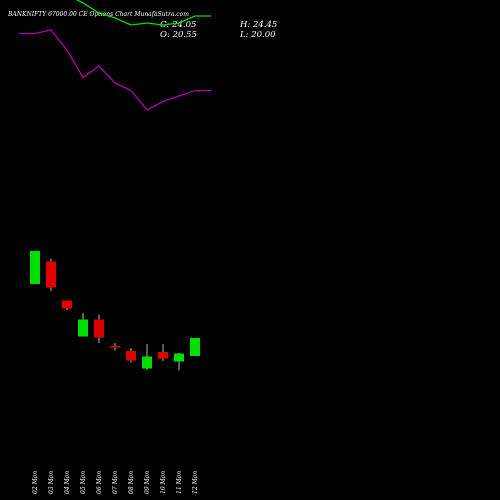 This screenshot has width=500, height=500. Describe the element at coordinates (115, 311) in the screenshot. I see `candlesticks` at that location.